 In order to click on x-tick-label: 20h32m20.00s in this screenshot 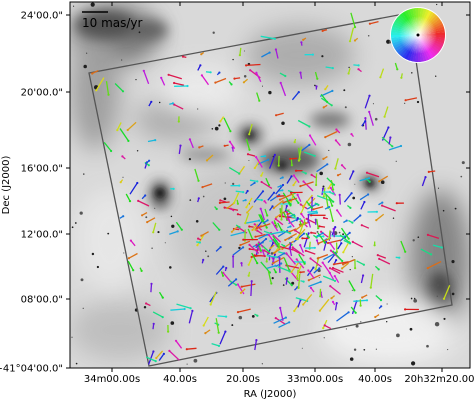, I will do `click(439, 379)`.